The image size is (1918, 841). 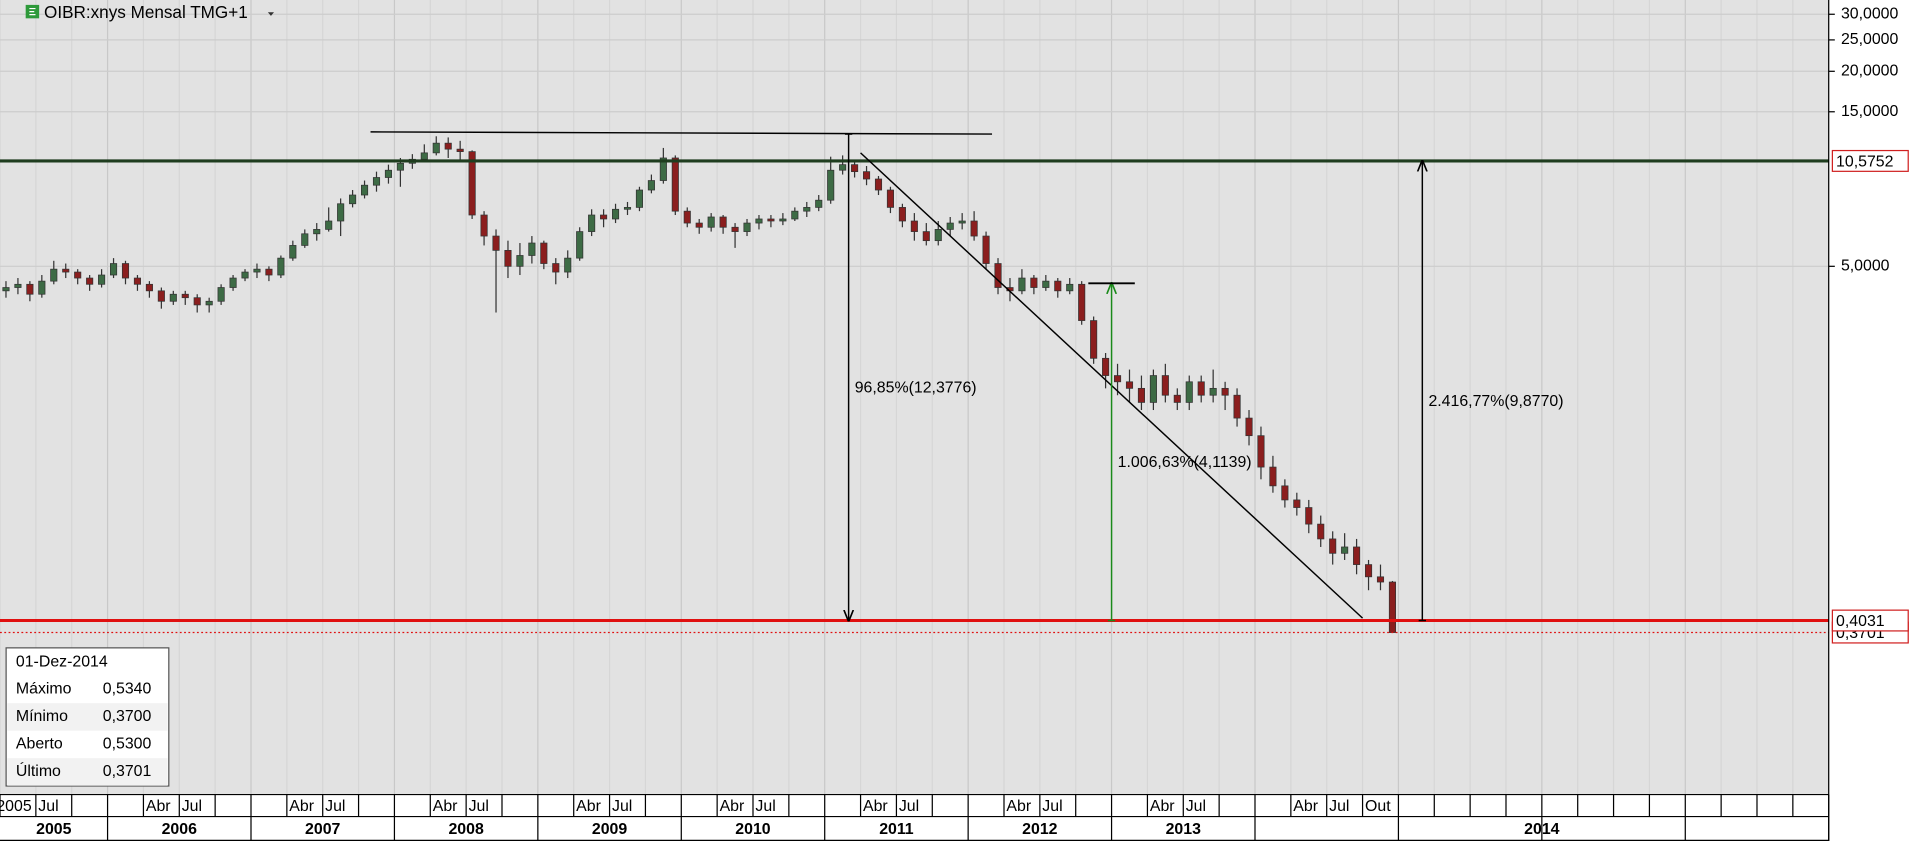 What do you see at coordinates (609, 829) in the screenshot?
I see `year-label: 2009` at bounding box center [609, 829].